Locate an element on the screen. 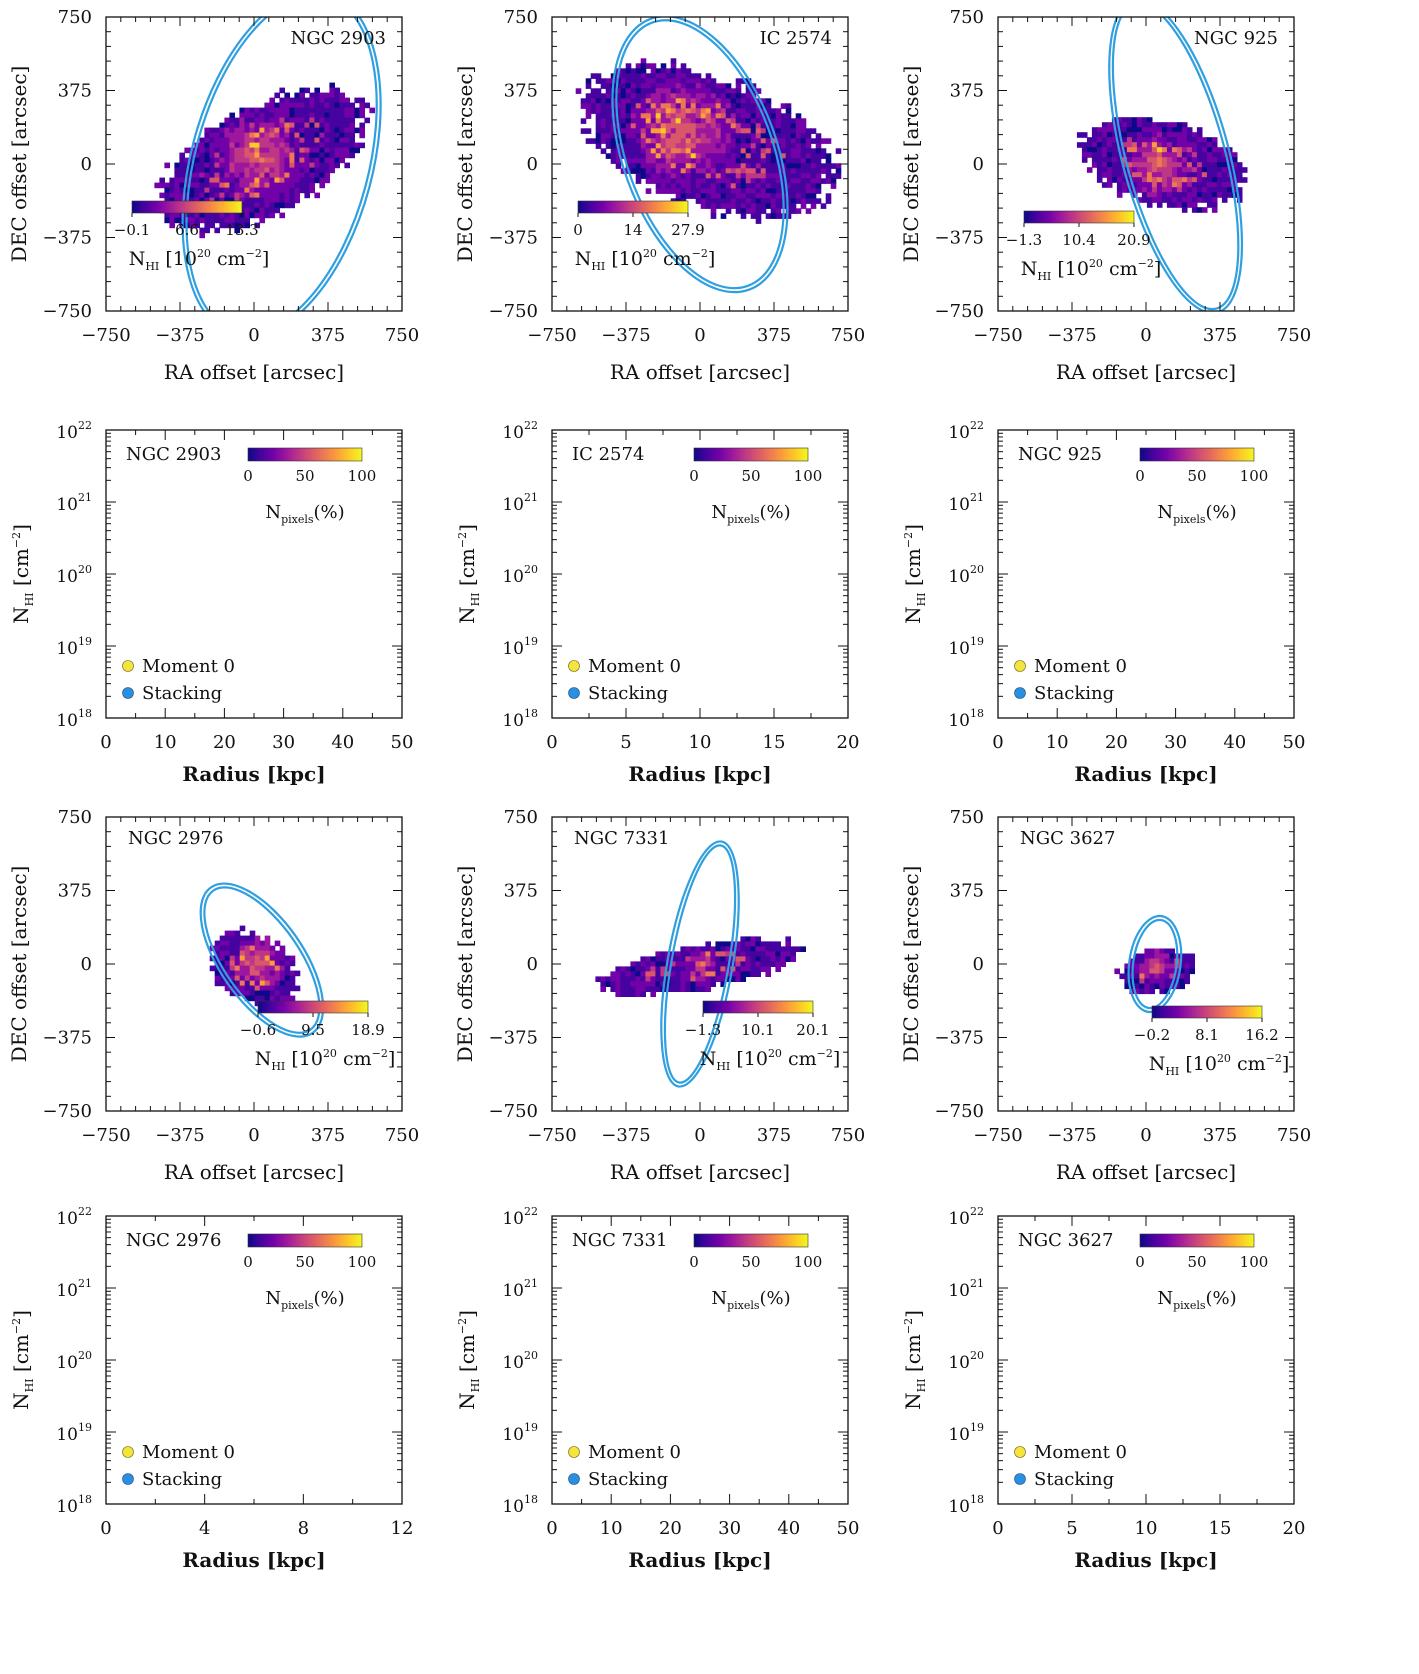 Image resolution: width=1419 pixels, height=1674 pixels. y-tick-label: −375 is located at coordinates (959, 238).